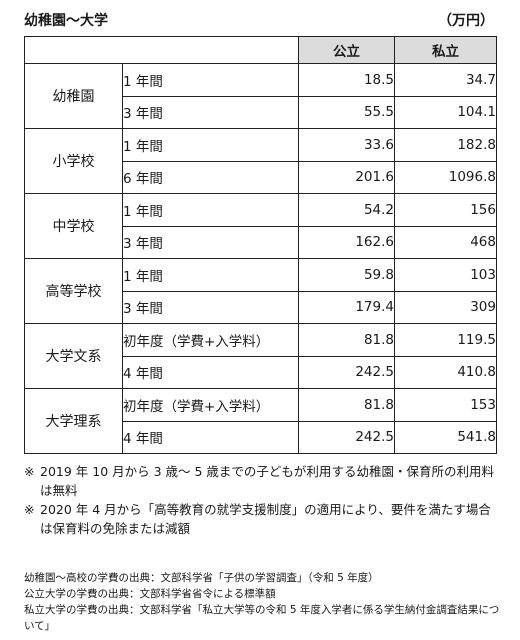 This screenshot has height=640, width=520. I want to click on private-cost-cell: 119.5, so click(445, 340).